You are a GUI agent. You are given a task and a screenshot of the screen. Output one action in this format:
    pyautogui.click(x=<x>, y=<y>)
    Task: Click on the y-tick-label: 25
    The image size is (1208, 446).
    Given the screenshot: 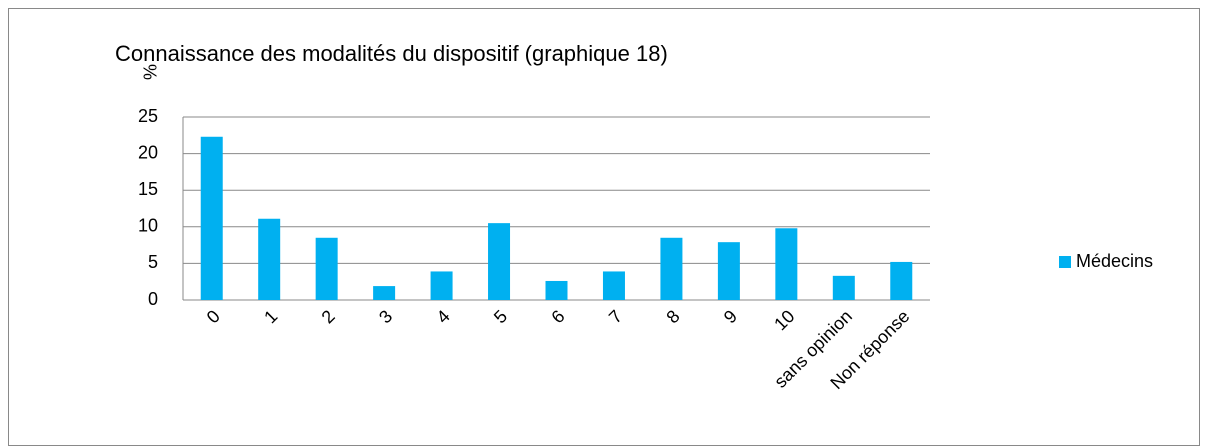 What is the action you would take?
    pyautogui.click(x=148, y=116)
    